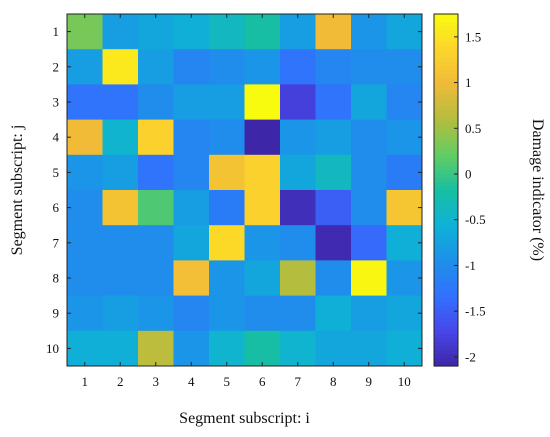 The height and width of the screenshot is (437, 550). What do you see at coordinates (56, 278) in the screenshot?
I see `y-tick-label: 8` at bounding box center [56, 278].